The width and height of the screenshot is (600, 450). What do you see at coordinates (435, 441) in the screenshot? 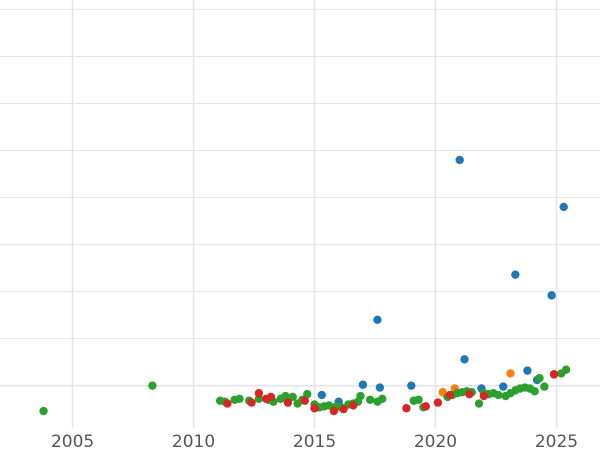
I see `x-tick-label: 2020` at bounding box center [435, 441].